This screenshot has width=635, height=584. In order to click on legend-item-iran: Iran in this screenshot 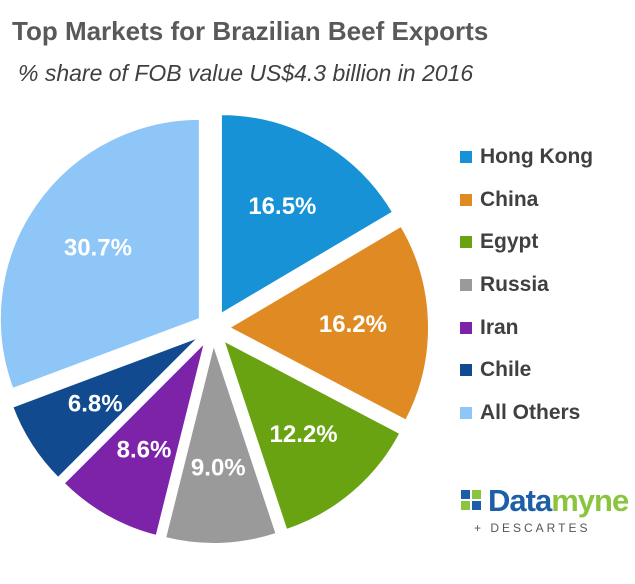, I will do `click(526, 327)`.